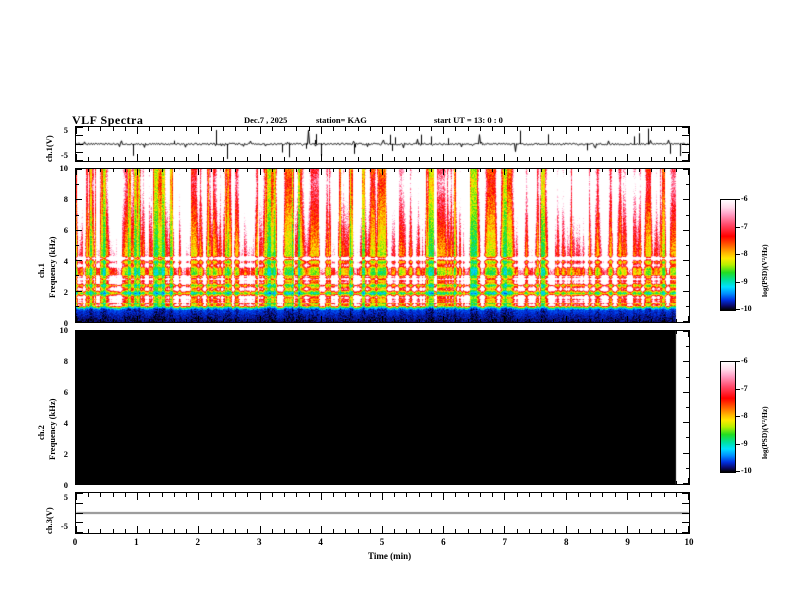 The width and height of the screenshot is (792, 612). Describe the element at coordinates (64, 155) in the screenshot. I see `ch1-wave-tick-m5: -5` at that location.